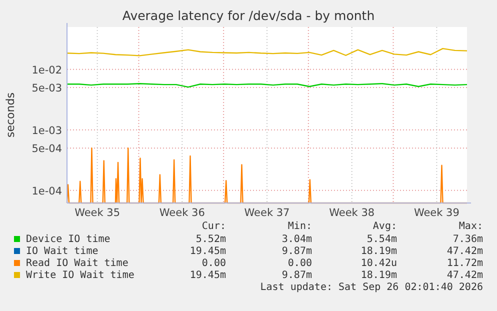  What do you see at coordinates (214, 226) in the screenshot?
I see `text: Cur:` at bounding box center [214, 226].